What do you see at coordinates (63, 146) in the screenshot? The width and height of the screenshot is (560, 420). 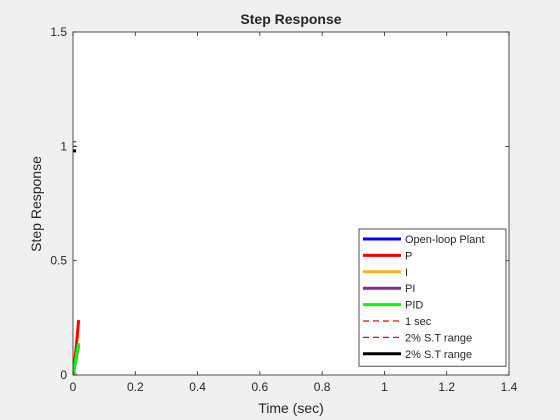 I see `y-tick-label: 1` at bounding box center [63, 146].